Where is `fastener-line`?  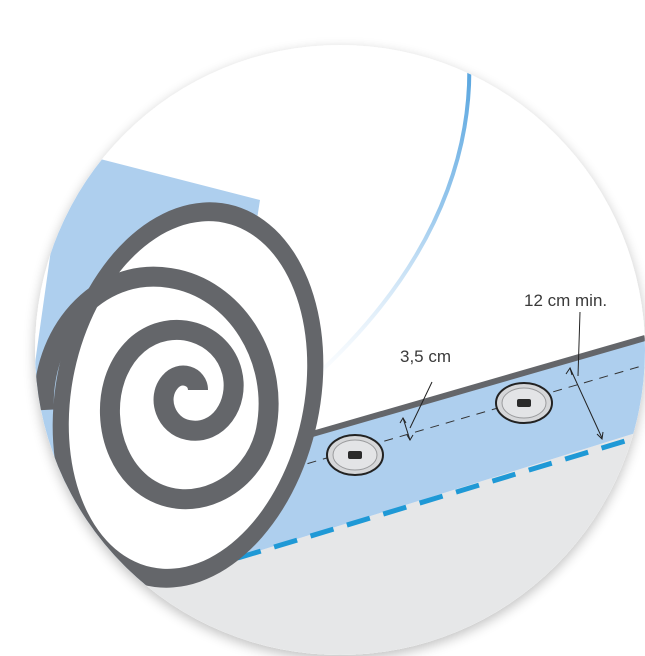
fastener-line is located at coordinates (422, 430).